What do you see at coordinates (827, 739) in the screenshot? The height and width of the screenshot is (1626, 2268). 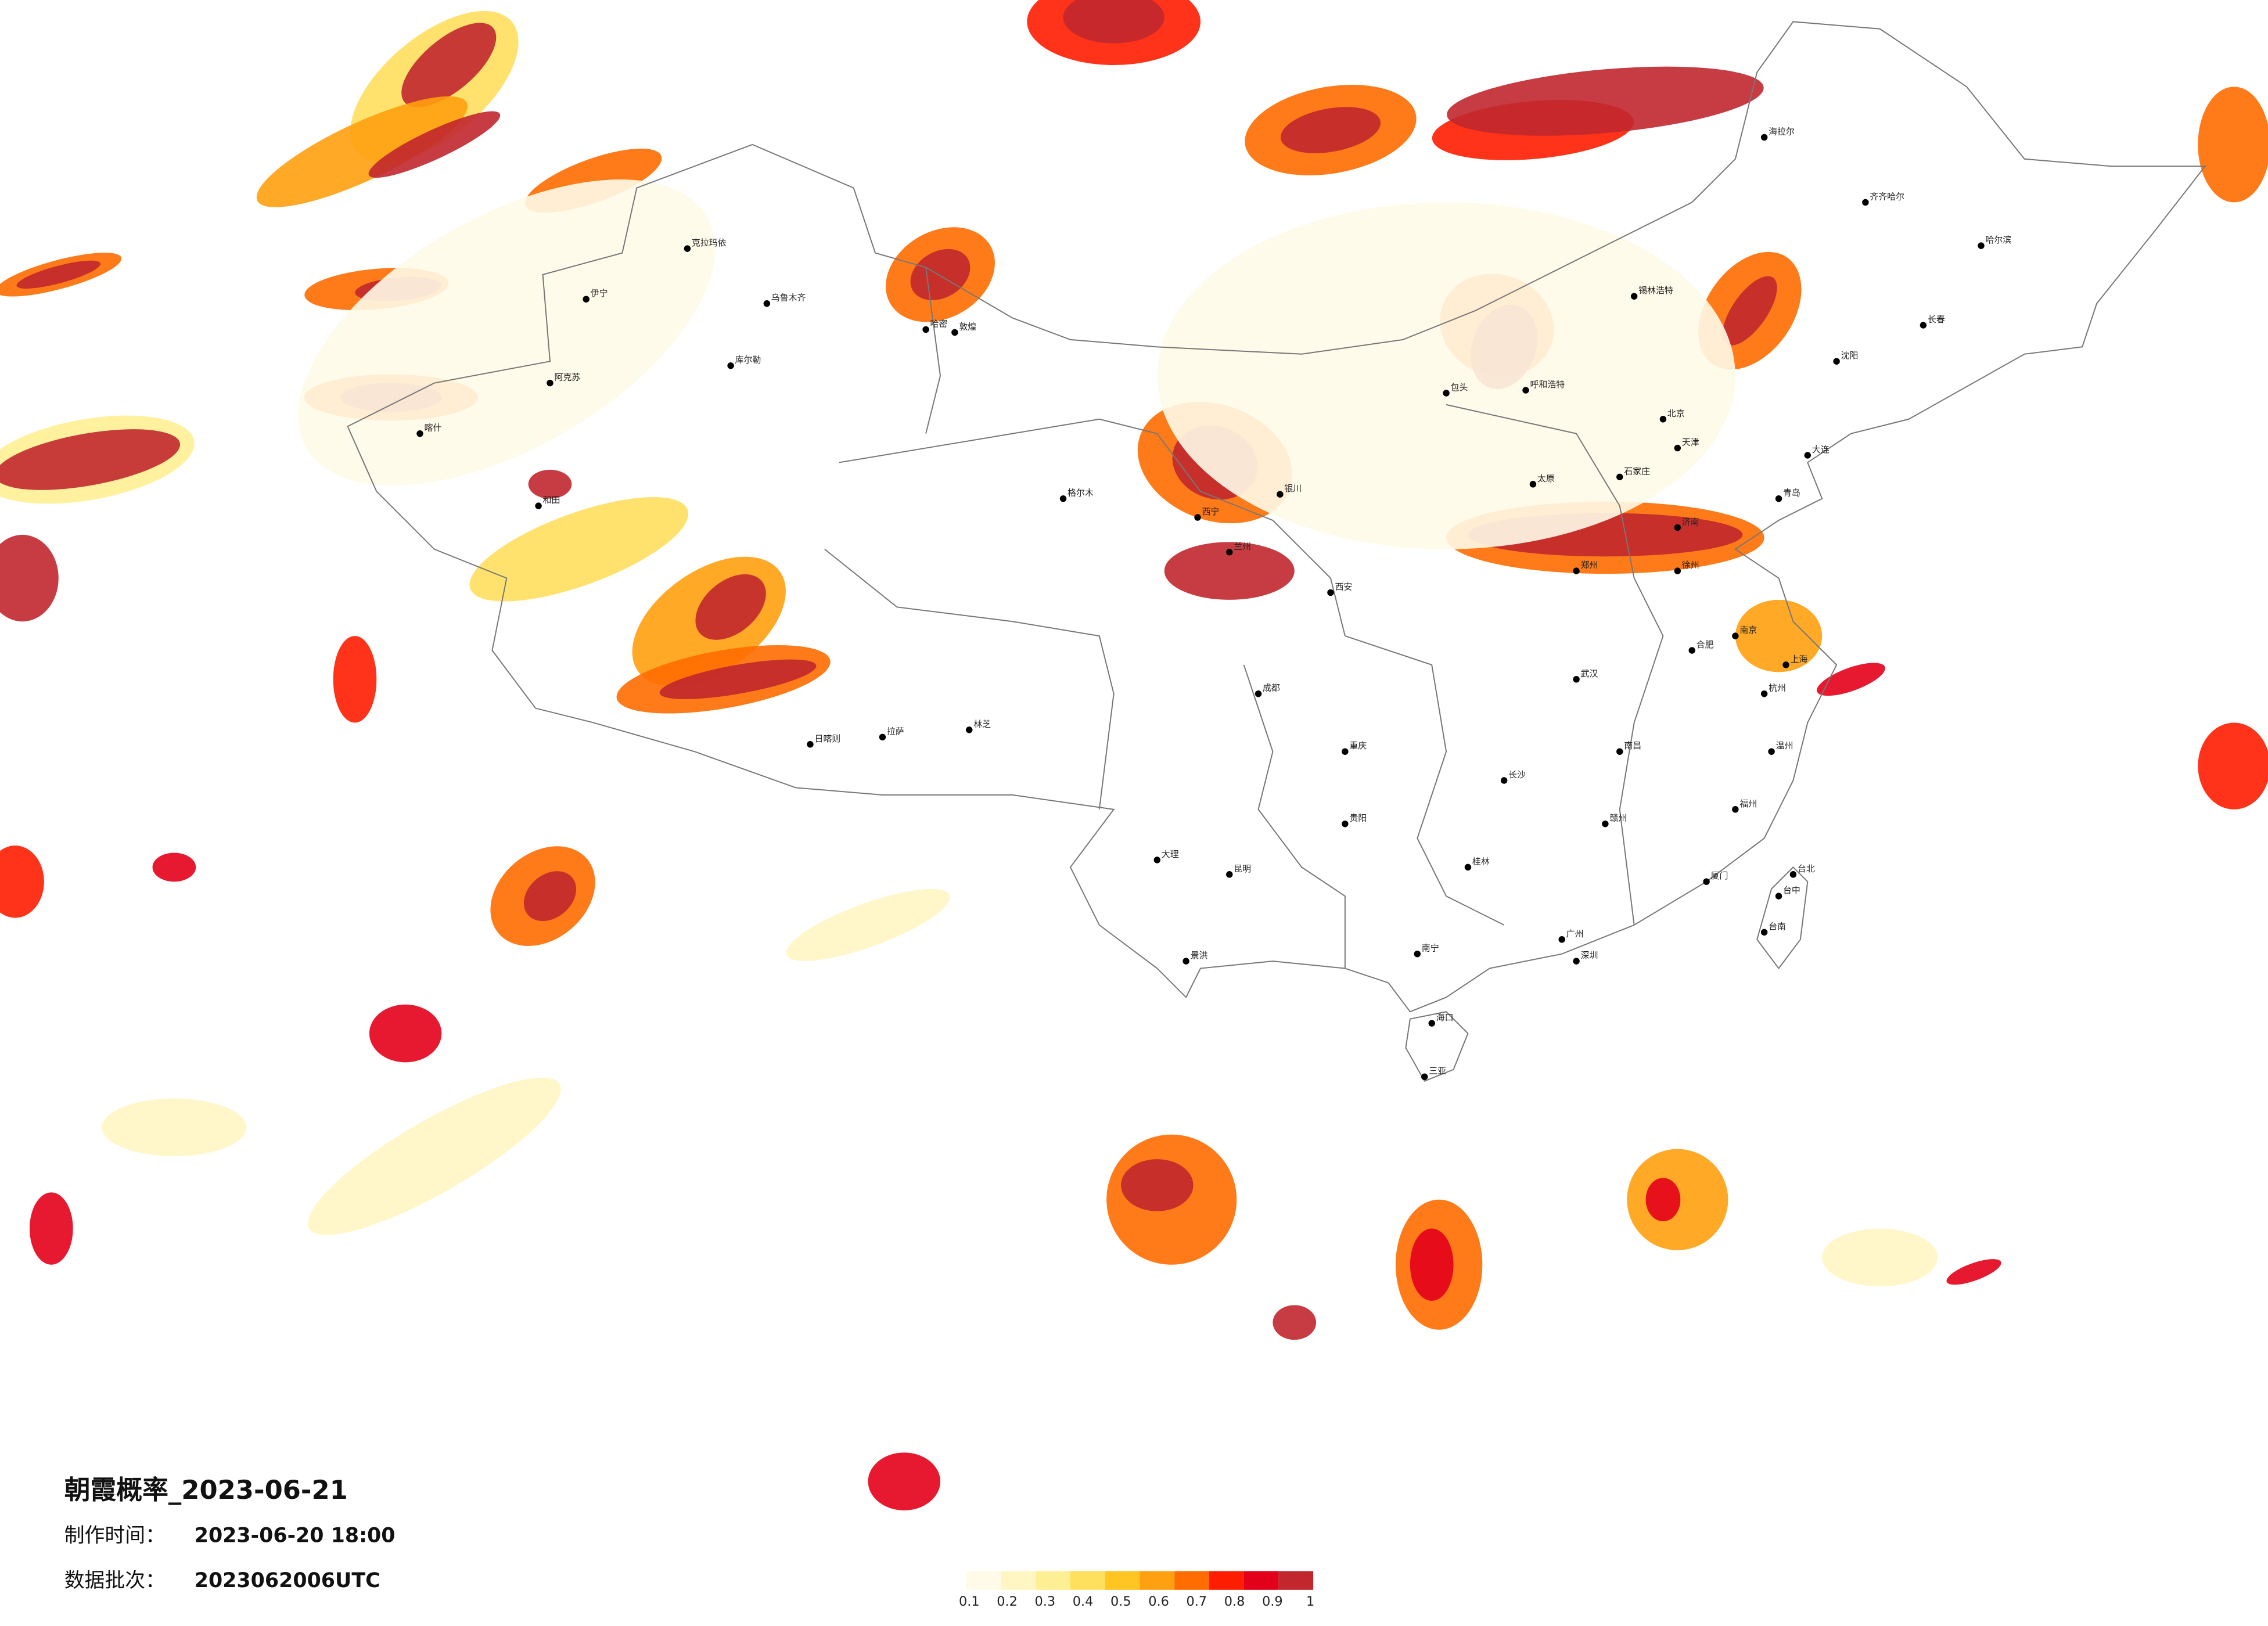 I see `city-label: 日喀则` at bounding box center [827, 739].